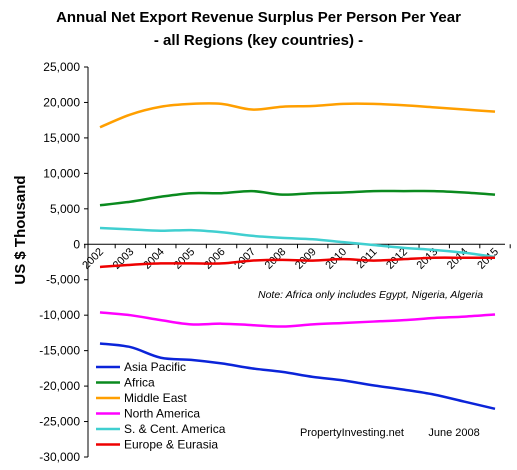  What do you see at coordinates (154, 259) in the screenshot?
I see `x-tick-label: 2004` at bounding box center [154, 259].